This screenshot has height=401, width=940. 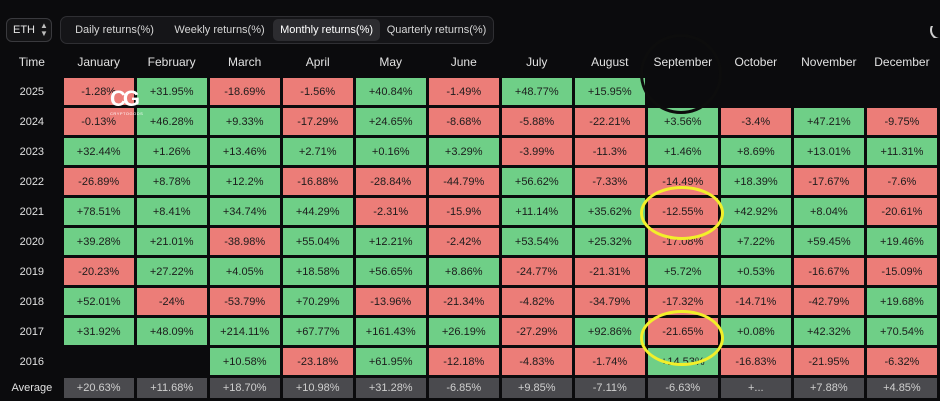 What do you see at coordinates (609, 331) in the screenshot?
I see `return-cell: +92.86%` at bounding box center [609, 331].